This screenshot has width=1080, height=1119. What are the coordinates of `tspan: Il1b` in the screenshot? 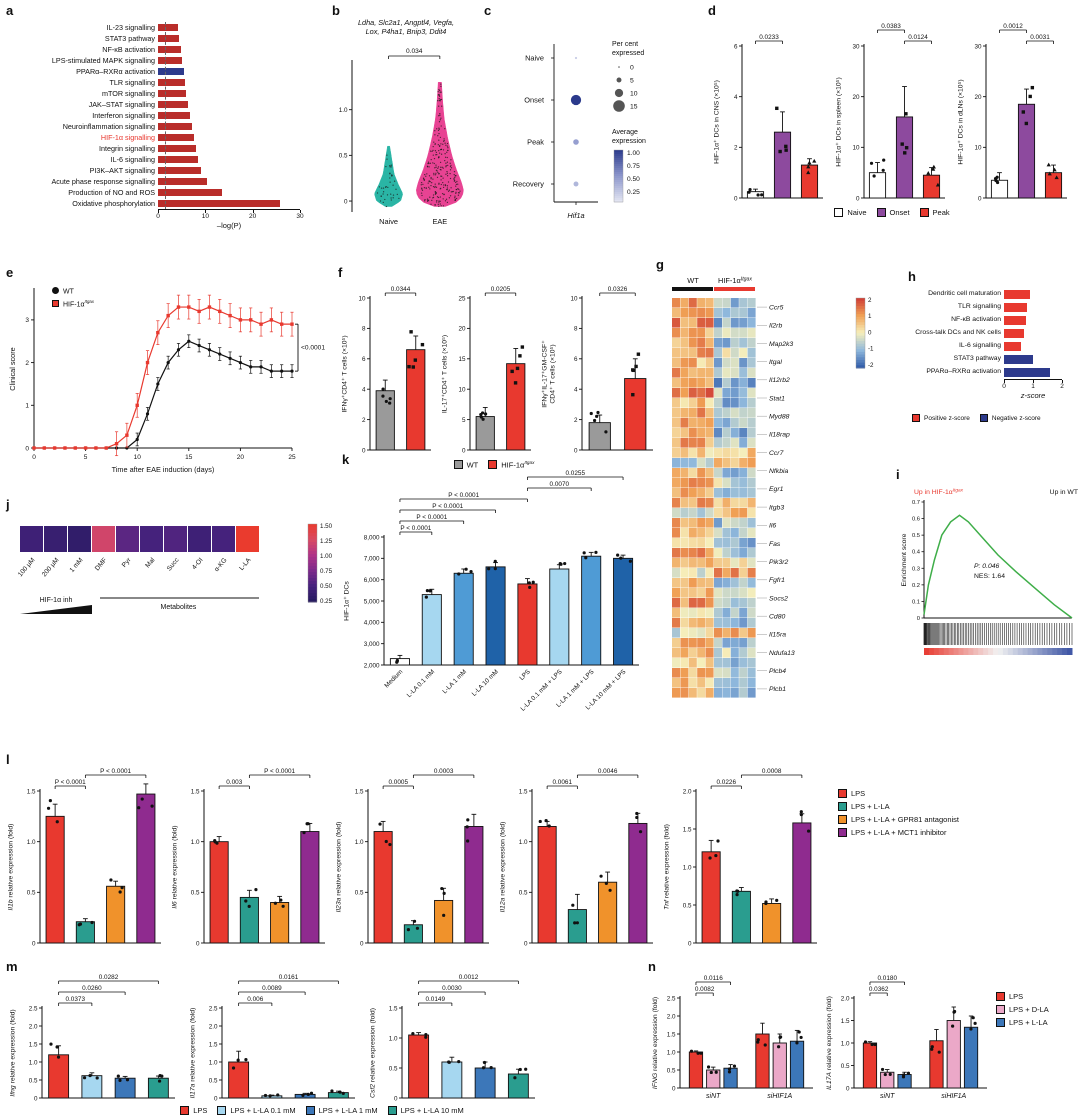 It's located at (11, 904).